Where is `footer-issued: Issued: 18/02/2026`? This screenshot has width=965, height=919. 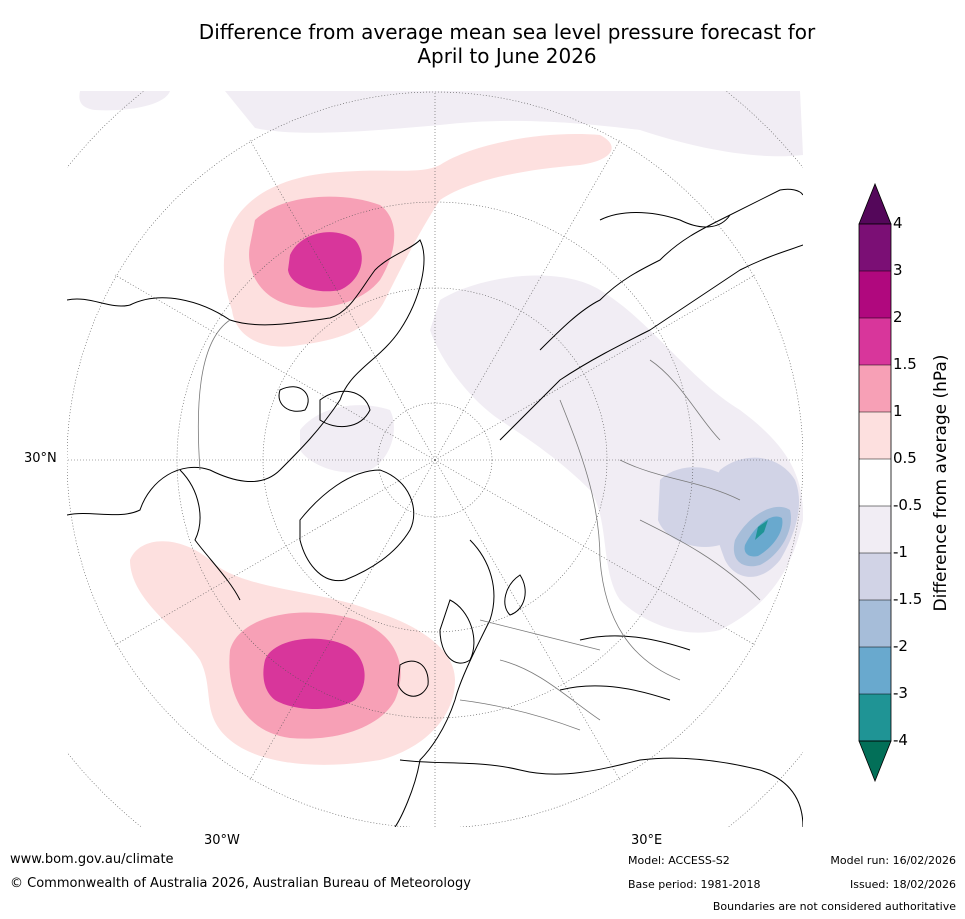 footer-issued: Issued: 18/02/2026 is located at coordinates (902, 884).